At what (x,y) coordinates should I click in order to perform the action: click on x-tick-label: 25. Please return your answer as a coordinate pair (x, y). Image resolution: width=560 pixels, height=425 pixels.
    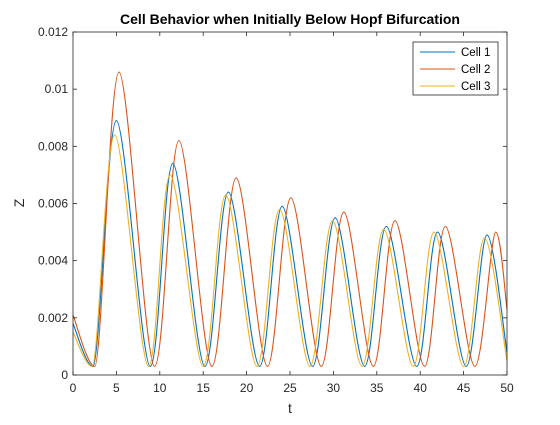
    Looking at the image, I should click on (290, 388).